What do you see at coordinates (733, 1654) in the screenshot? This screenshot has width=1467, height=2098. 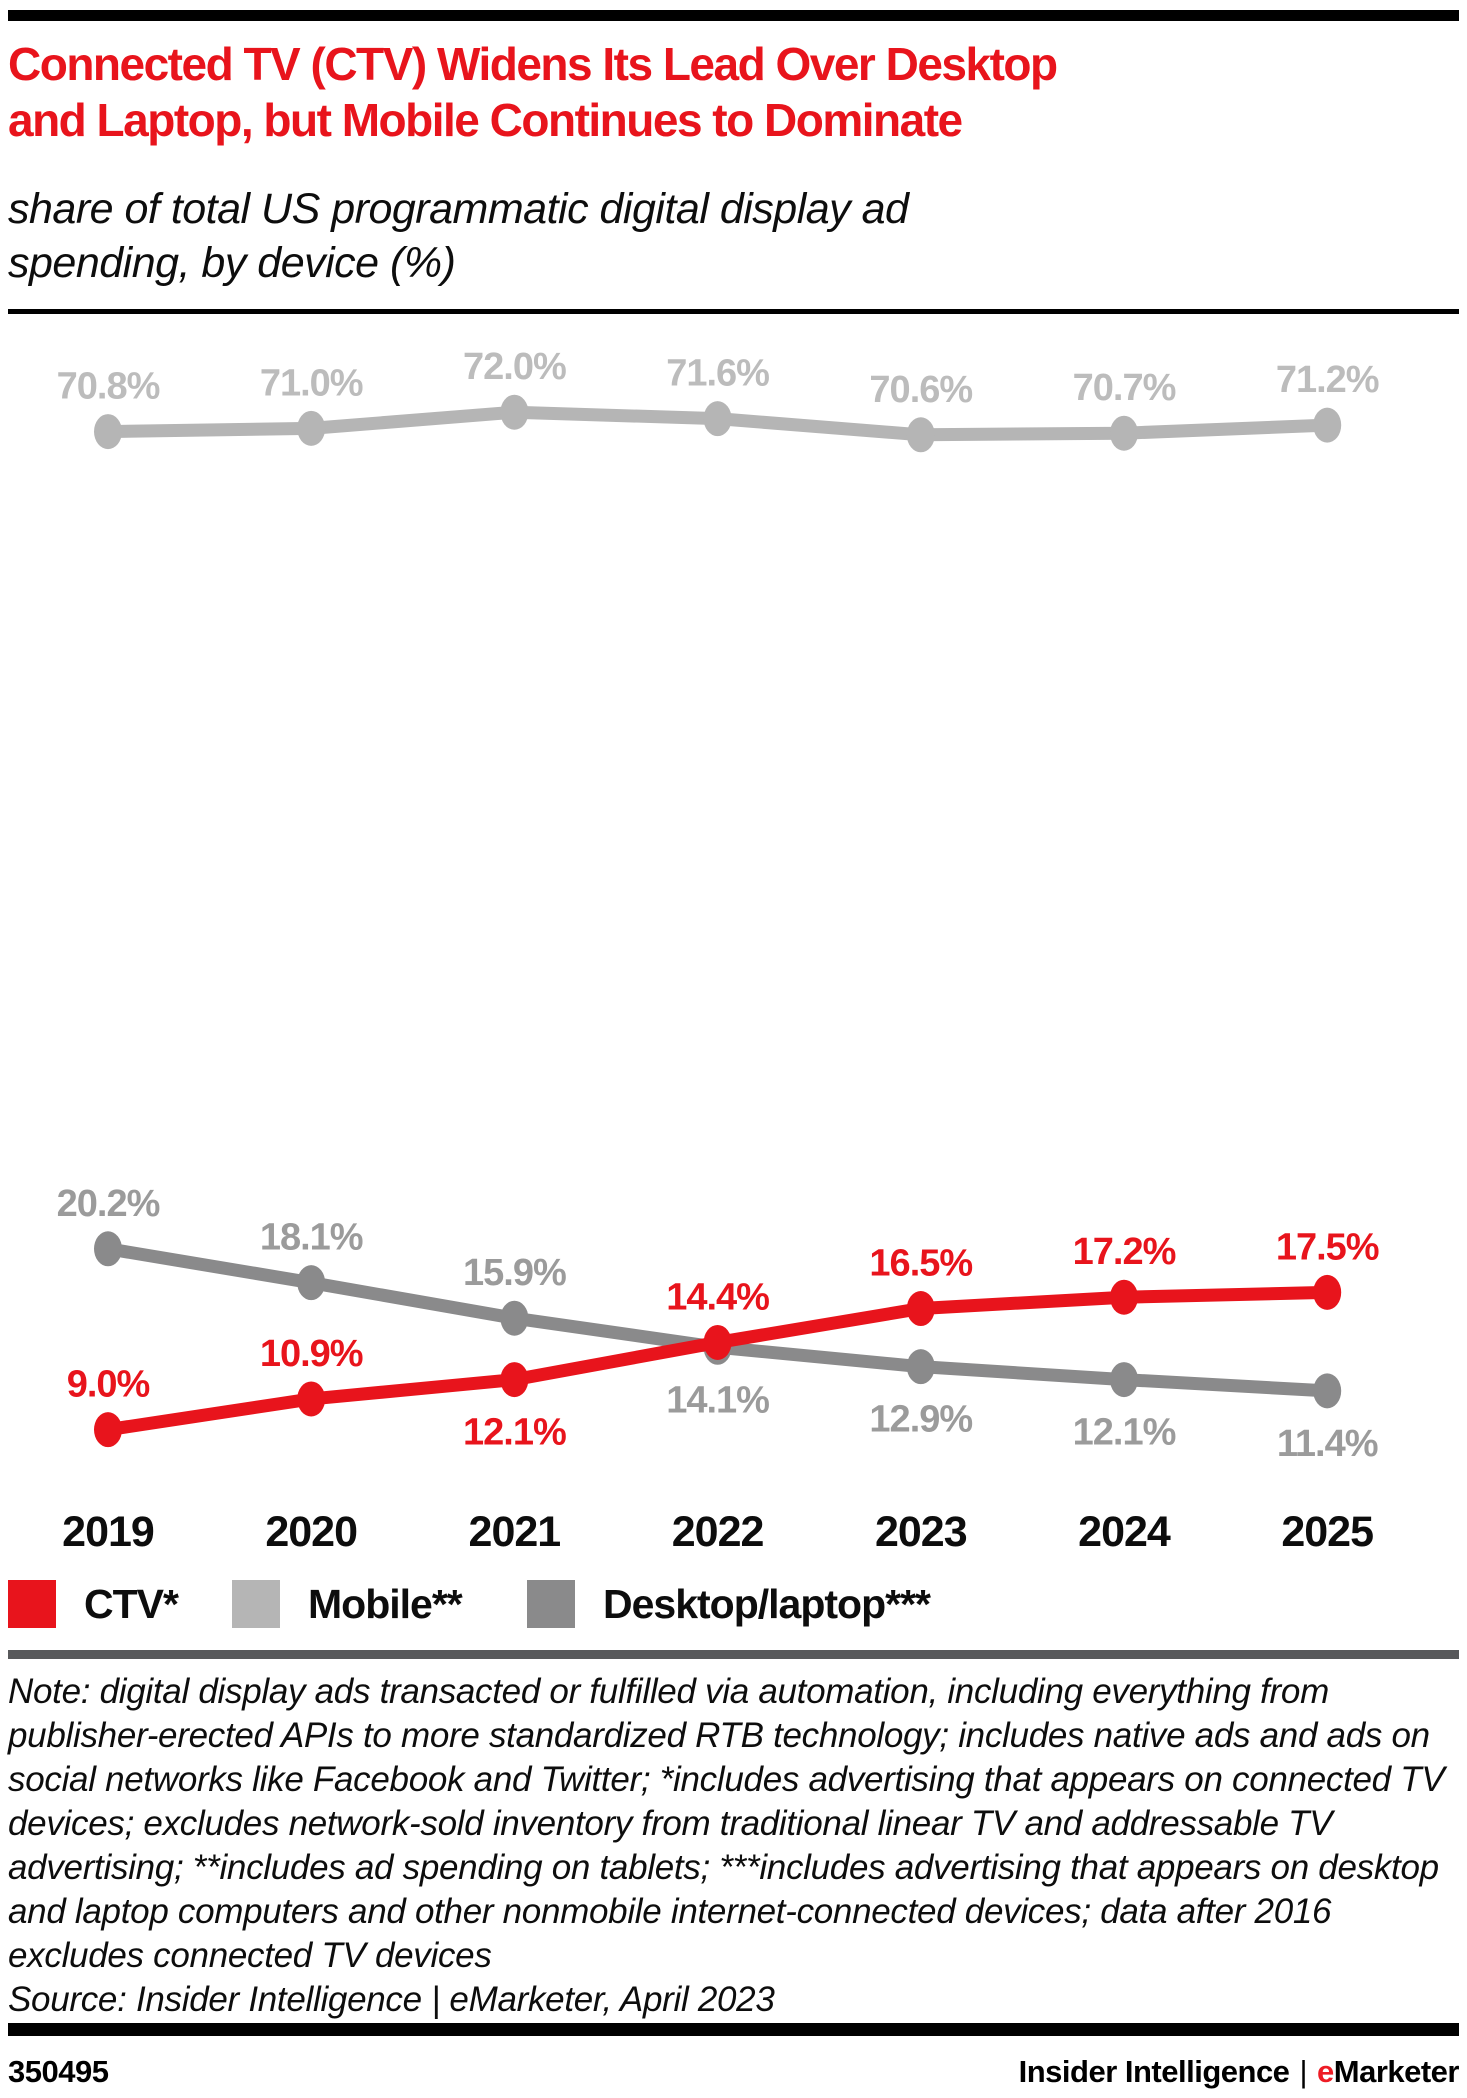 I see `note-divider` at bounding box center [733, 1654].